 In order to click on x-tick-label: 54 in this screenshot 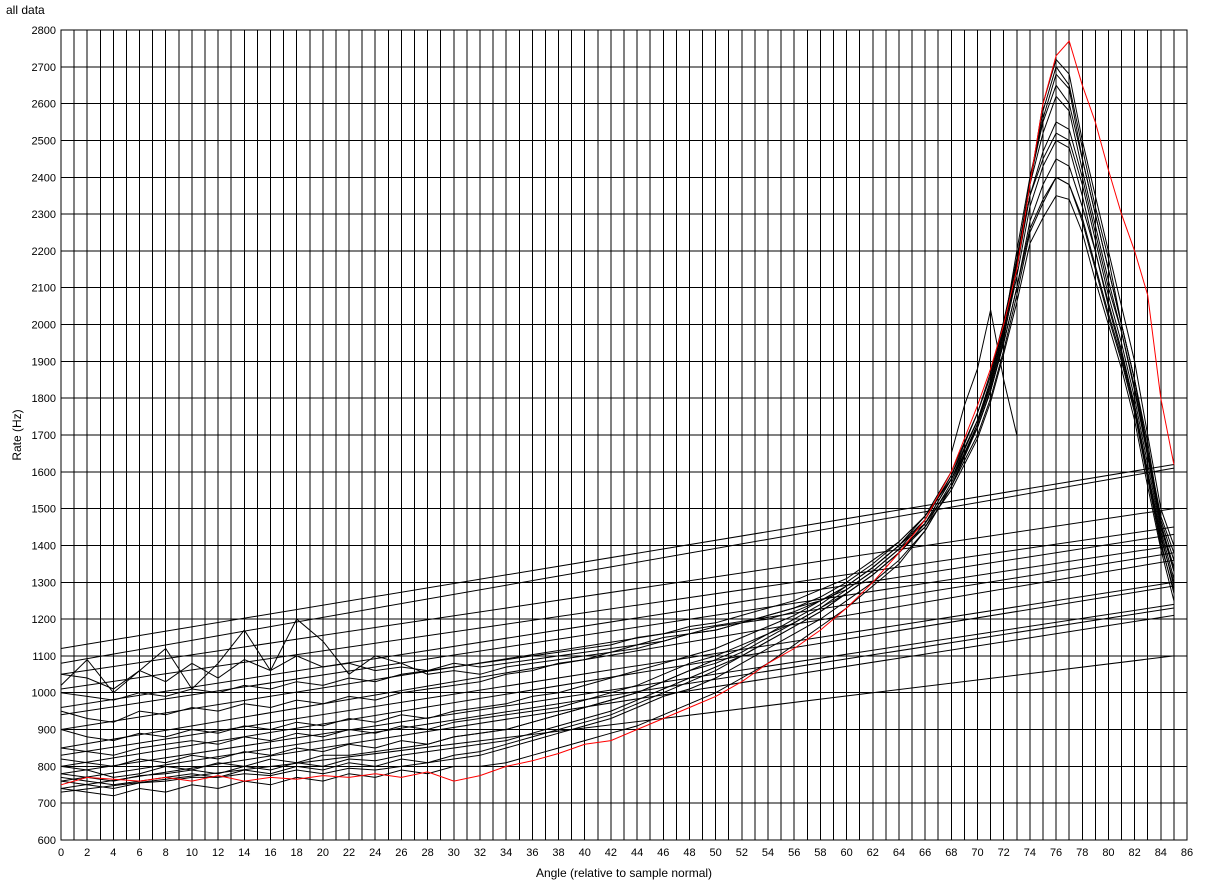, I will do `click(768, 853)`.